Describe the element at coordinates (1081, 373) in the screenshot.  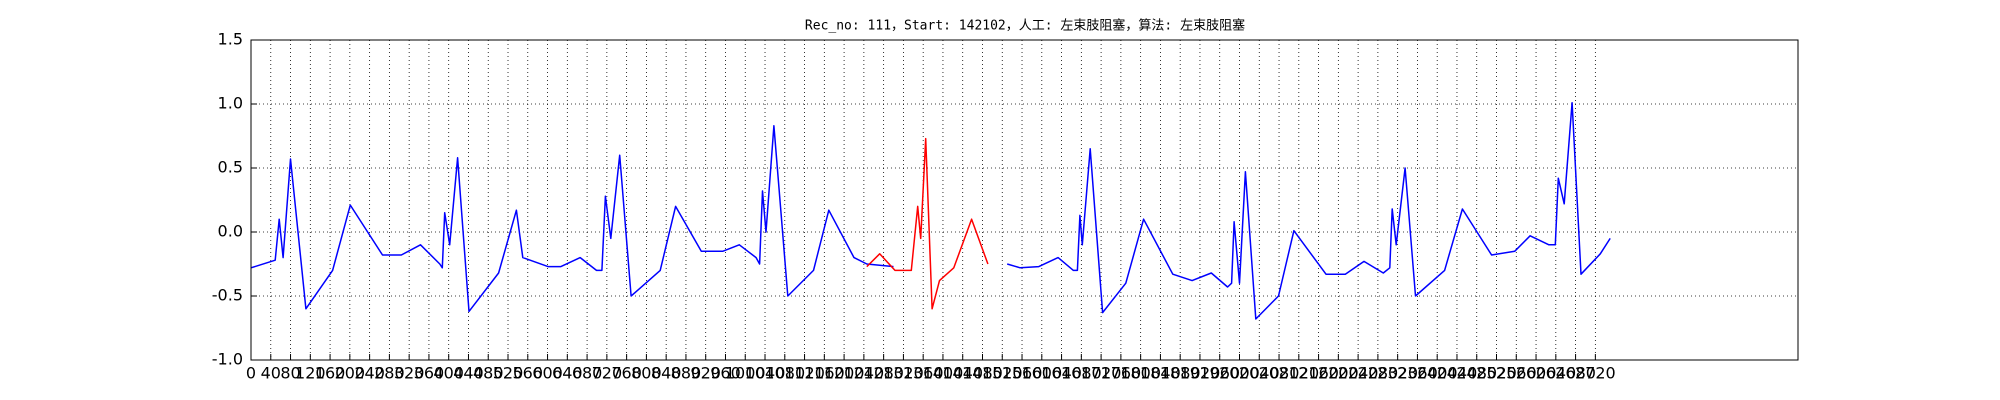
I see `x-tick-label: 1680` at that location.